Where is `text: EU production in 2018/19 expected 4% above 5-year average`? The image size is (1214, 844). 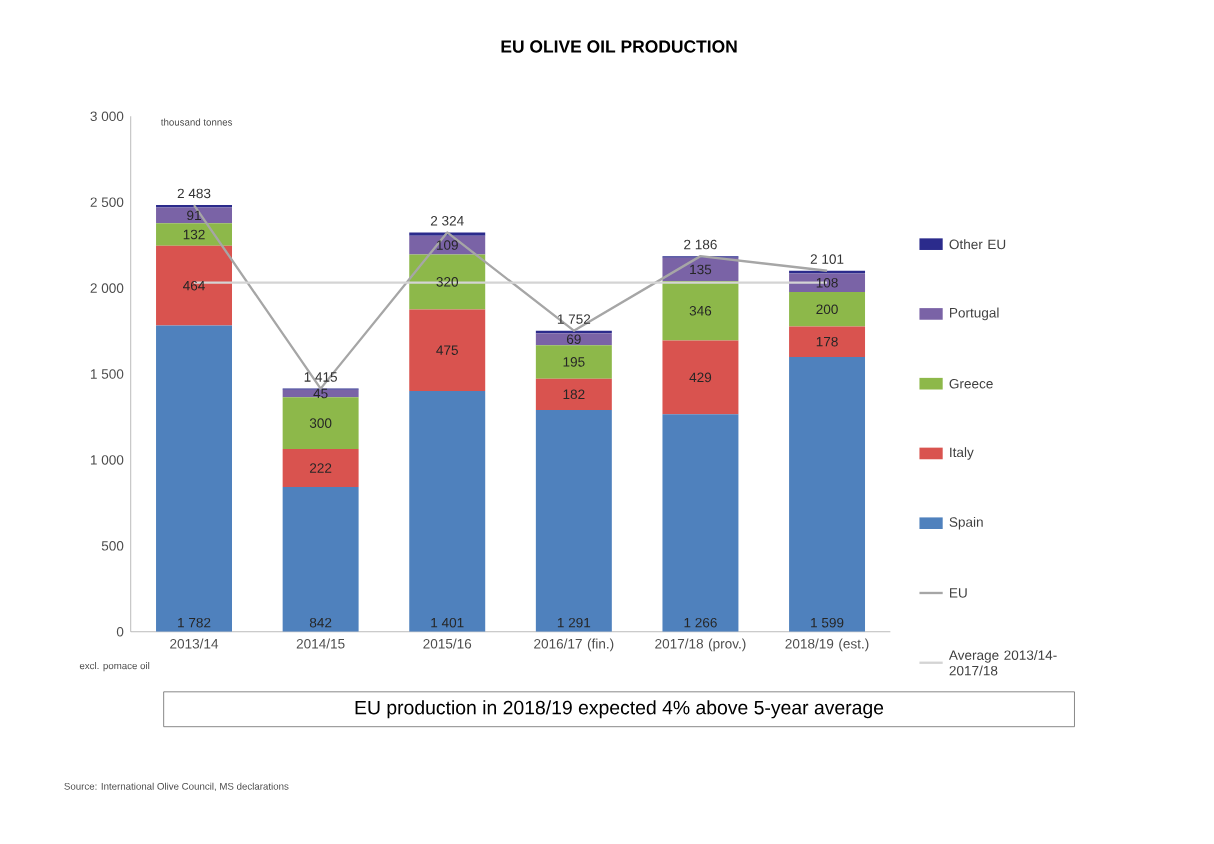
text: EU production in 2018/19 expected 4% above 5-year average is located at coordinates (619, 708).